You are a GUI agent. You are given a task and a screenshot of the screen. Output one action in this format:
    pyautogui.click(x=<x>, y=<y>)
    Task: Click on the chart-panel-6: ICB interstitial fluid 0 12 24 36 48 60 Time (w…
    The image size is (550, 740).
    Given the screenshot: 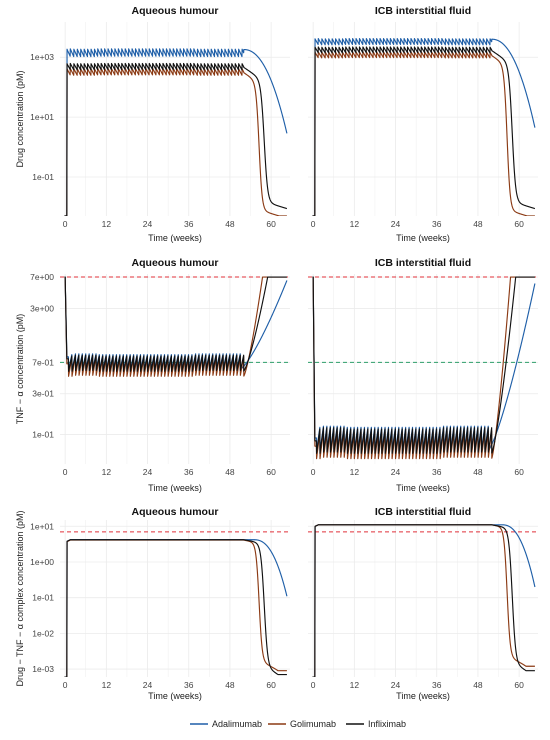 What is the action you would take?
    pyautogui.click(x=423, y=603)
    